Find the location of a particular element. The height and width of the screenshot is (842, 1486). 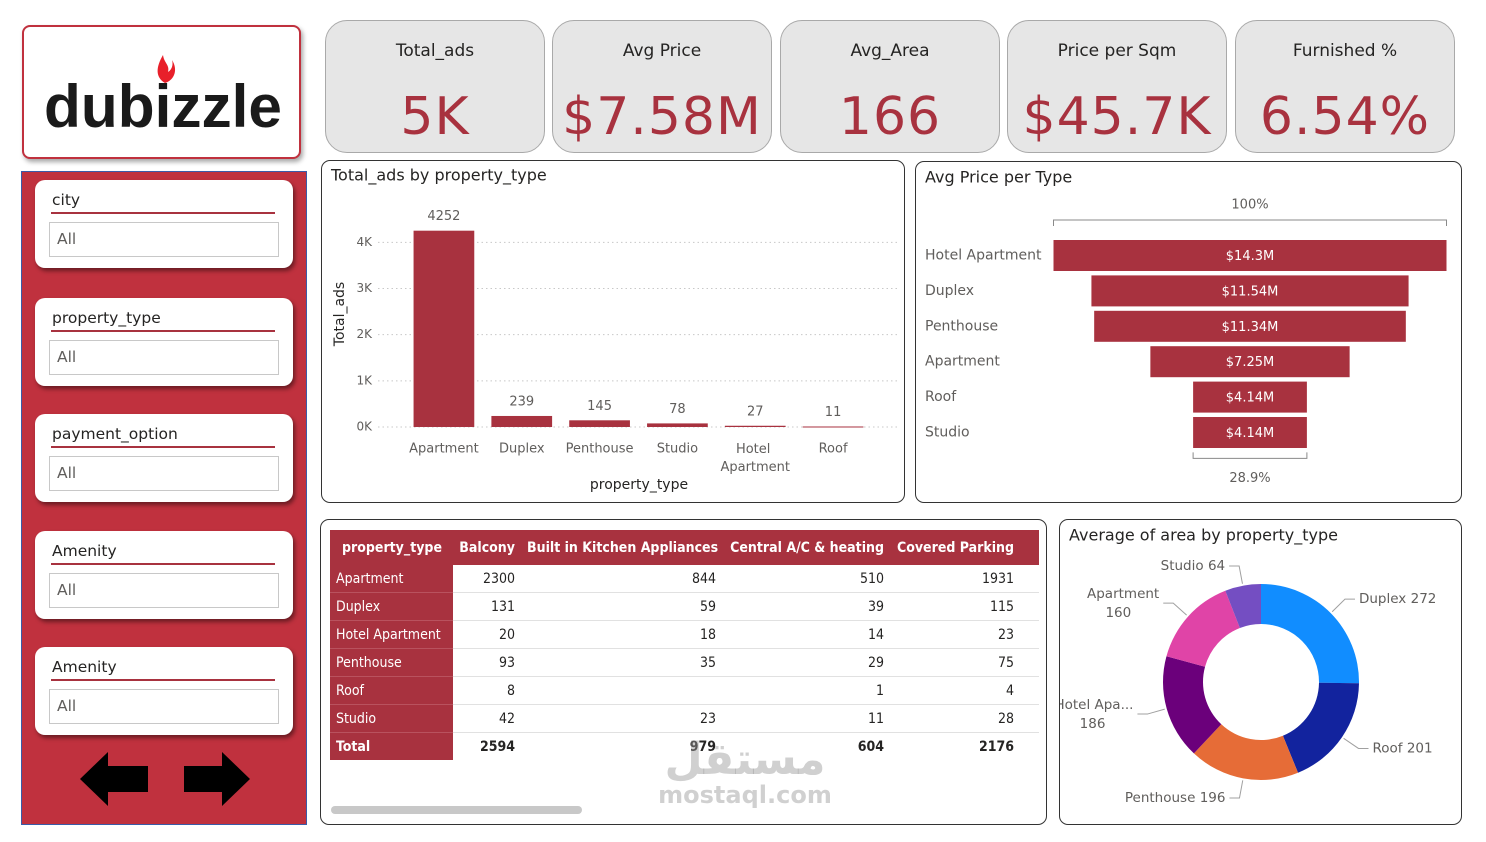

kpi-value: $7.58M is located at coordinates (662, 117).